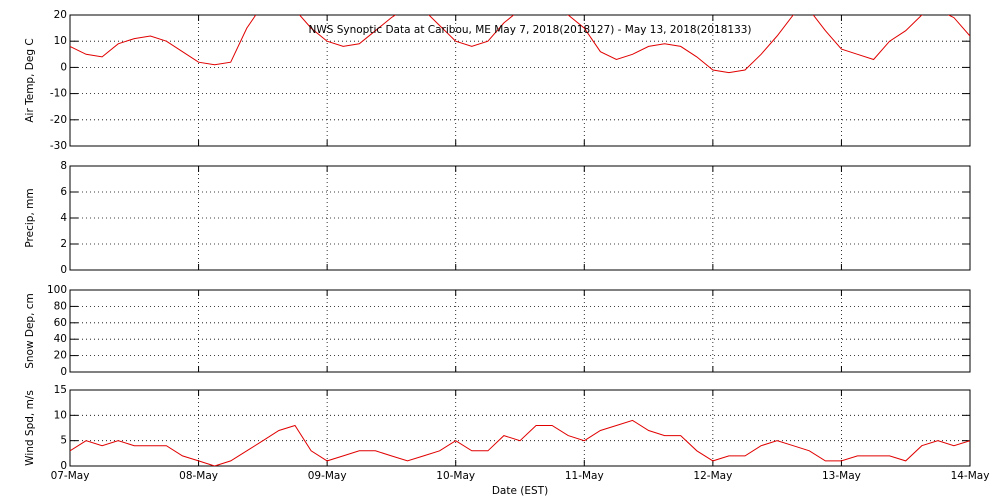 The width and height of the screenshot is (1000, 500). What do you see at coordinates (841, 476) in the screenshot?
I see `x-tick-label: 13-May` at bounding box center [841, 476].